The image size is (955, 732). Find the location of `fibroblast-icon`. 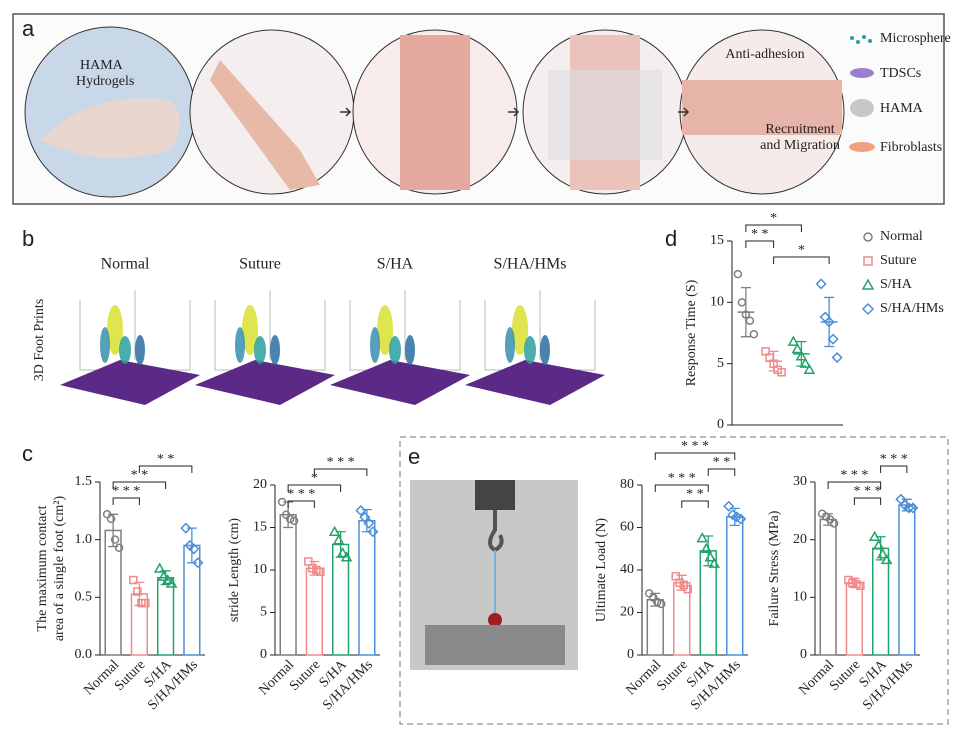

fibroblast-icon is located at coordinates (862, 147).